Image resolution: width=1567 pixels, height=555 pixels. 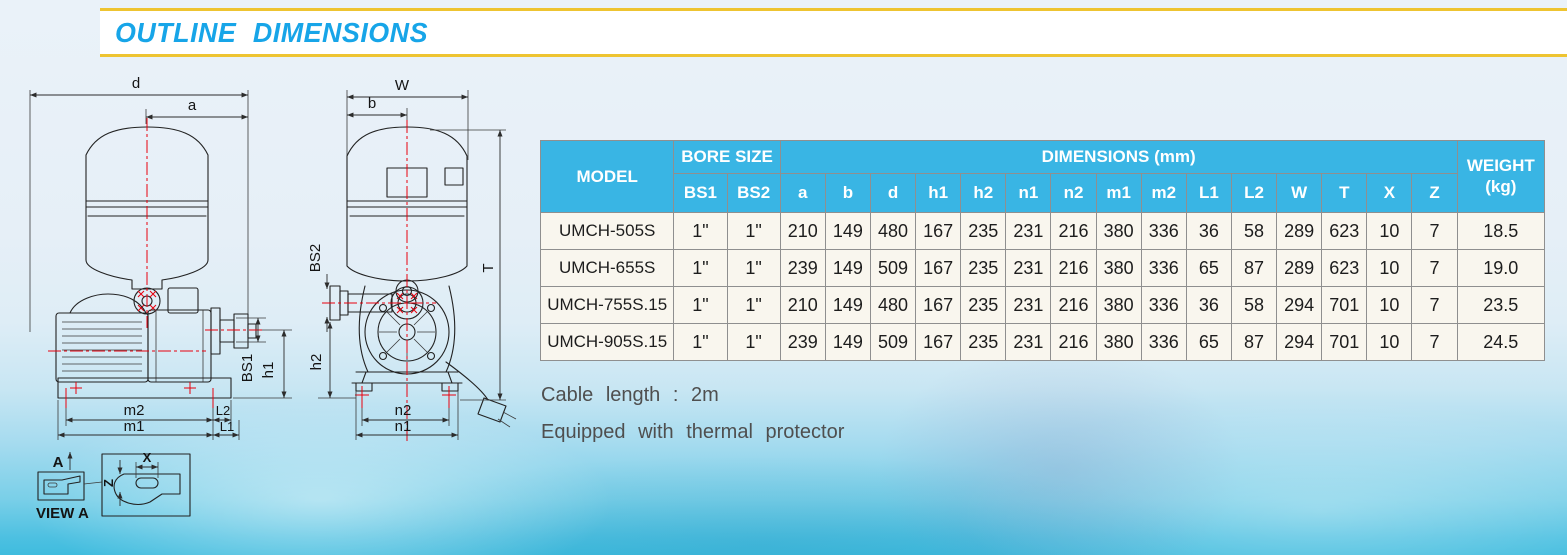 What do you see at coordinates (1073, 193) in the screenshot?
I see `column-header: n2` at bounding box center [1073, 193].